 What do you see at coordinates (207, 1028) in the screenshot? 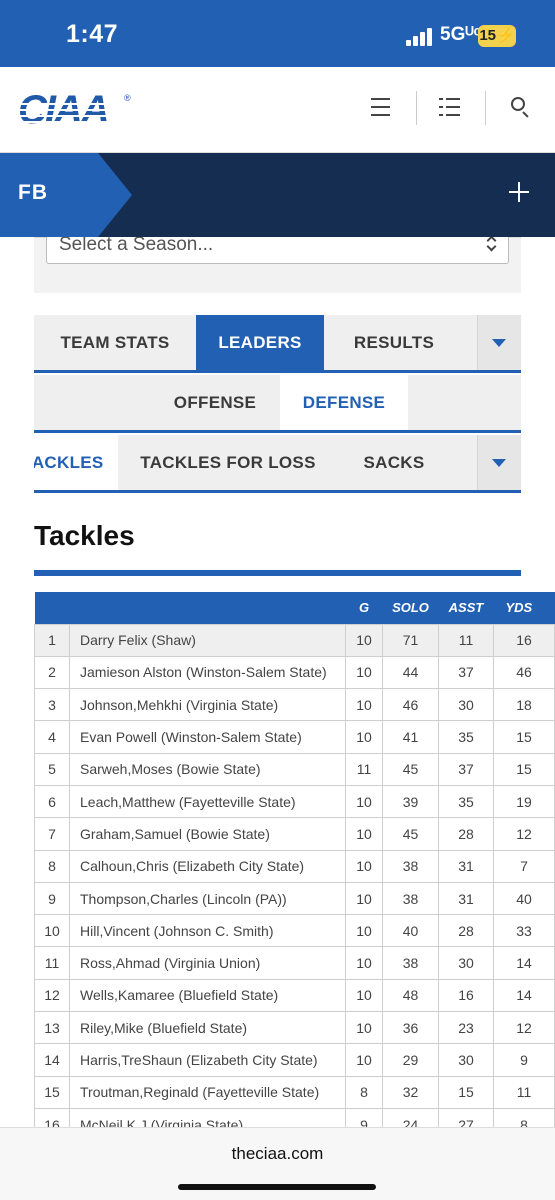
I see `player-name-cell: Riley,Mike (Bluefield State)` at bounding box center [207, 1028].